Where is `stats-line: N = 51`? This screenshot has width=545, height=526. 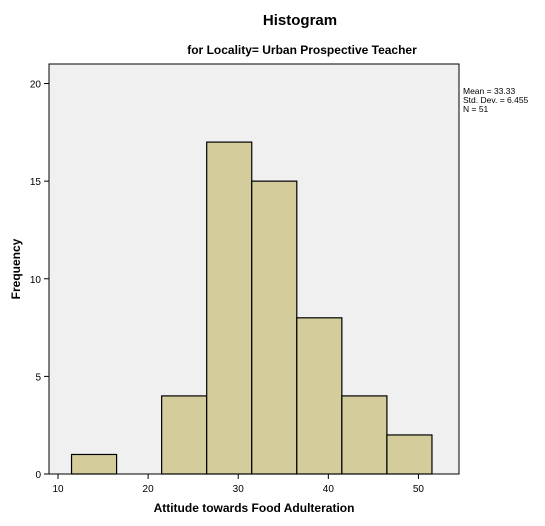 stats-line: N = 51 is located at coordinates (476, 109).